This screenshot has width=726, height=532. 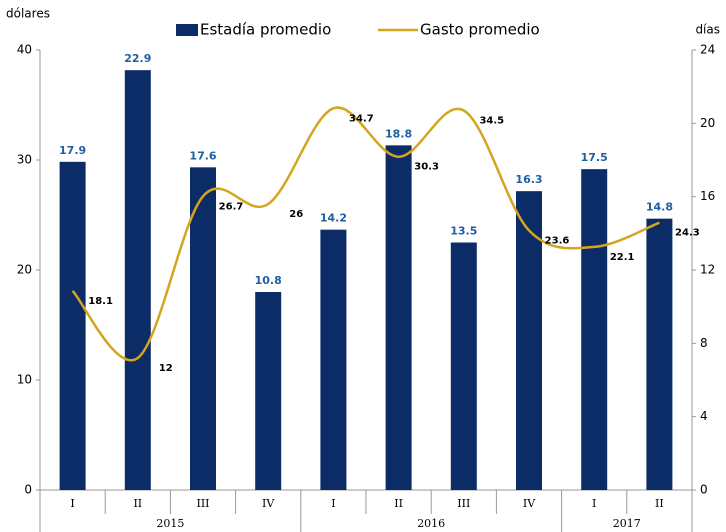 I want to click on line-value-label: 34.7, so click(x=361, y=118).